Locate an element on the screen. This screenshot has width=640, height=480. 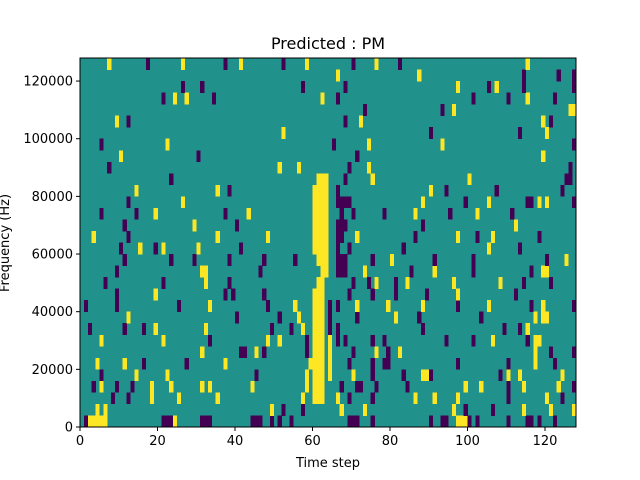
x-tick-label: 120 is located at coordinates (545, 441).